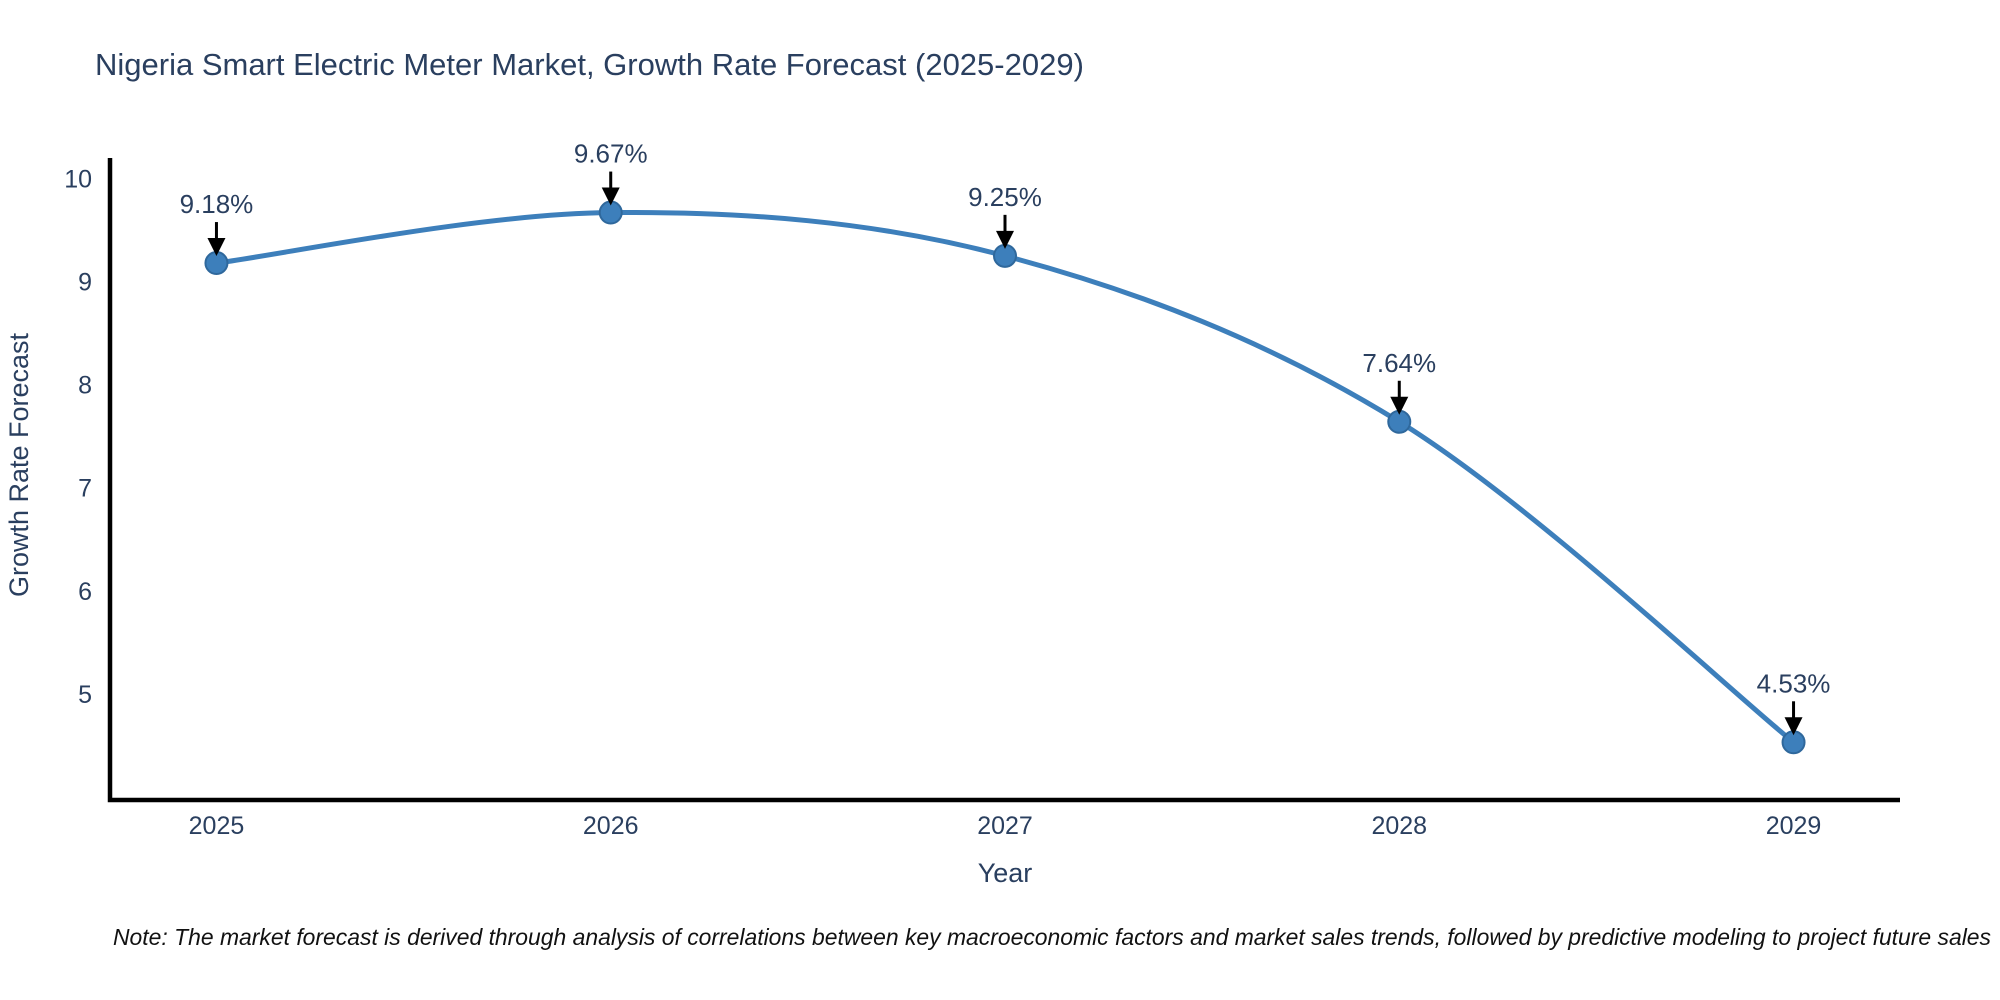 This screenshot has height=1000, width=2000. What do you see at coordinates (217, 204) in the screenshot?
I see `point-annotation: 9.18%` at bounding box center [217, 204].